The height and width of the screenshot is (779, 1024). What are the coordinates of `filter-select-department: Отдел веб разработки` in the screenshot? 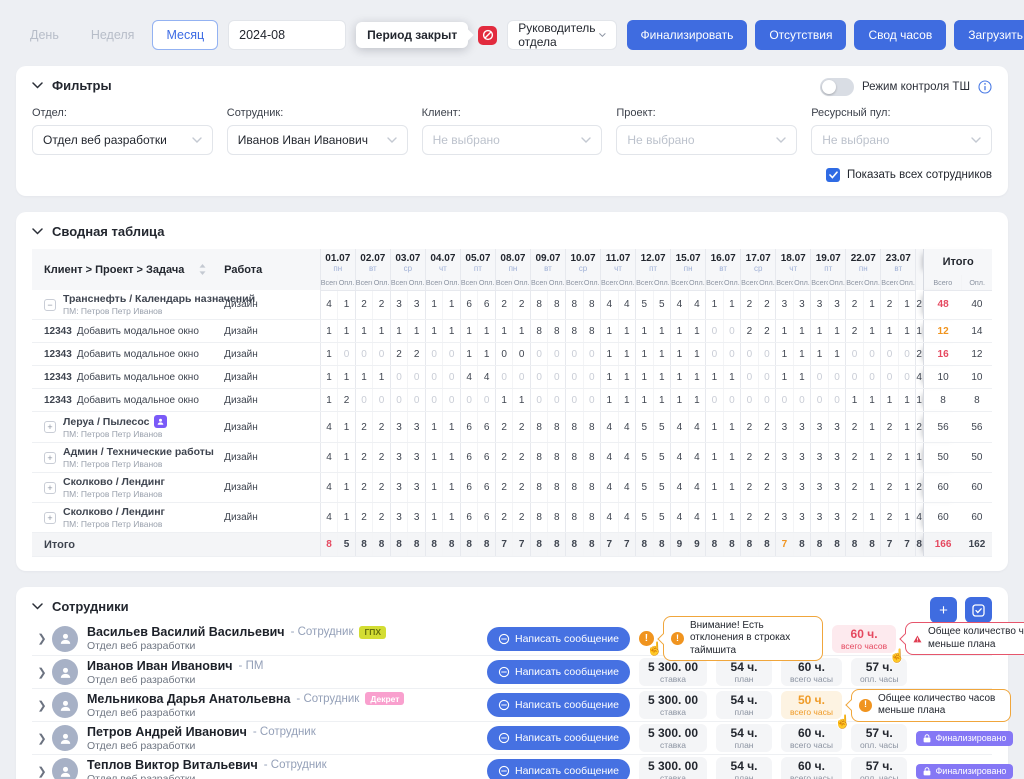 It's located at (122, 140).